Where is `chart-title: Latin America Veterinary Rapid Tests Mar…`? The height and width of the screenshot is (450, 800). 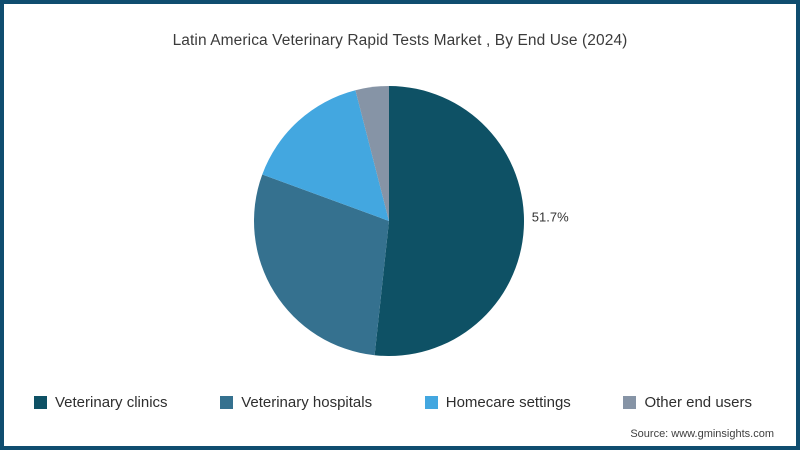
chart-title: Latin America Veterinary Rapid Tests Mar… is located at coordinates (400, 40).